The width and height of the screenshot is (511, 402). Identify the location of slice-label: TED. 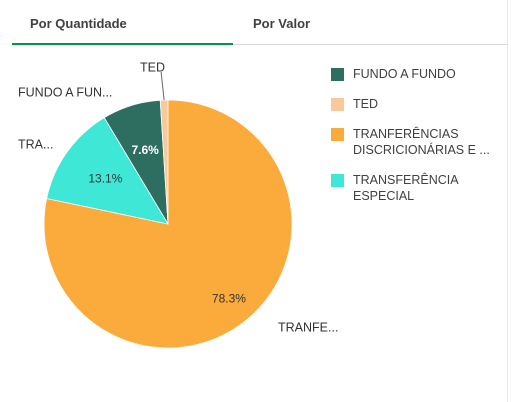
(152, 67).